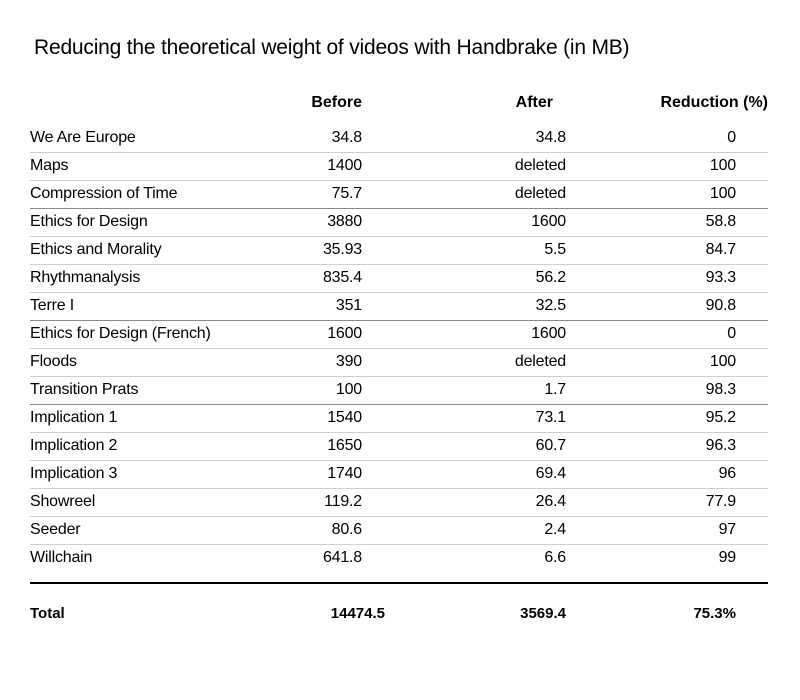 Image resolution: width=800 pixels, height=700 pixels. Describe the element at coordinates (727, 473) in the screenshot. I see `row-reduction-cell: 96` at that location.